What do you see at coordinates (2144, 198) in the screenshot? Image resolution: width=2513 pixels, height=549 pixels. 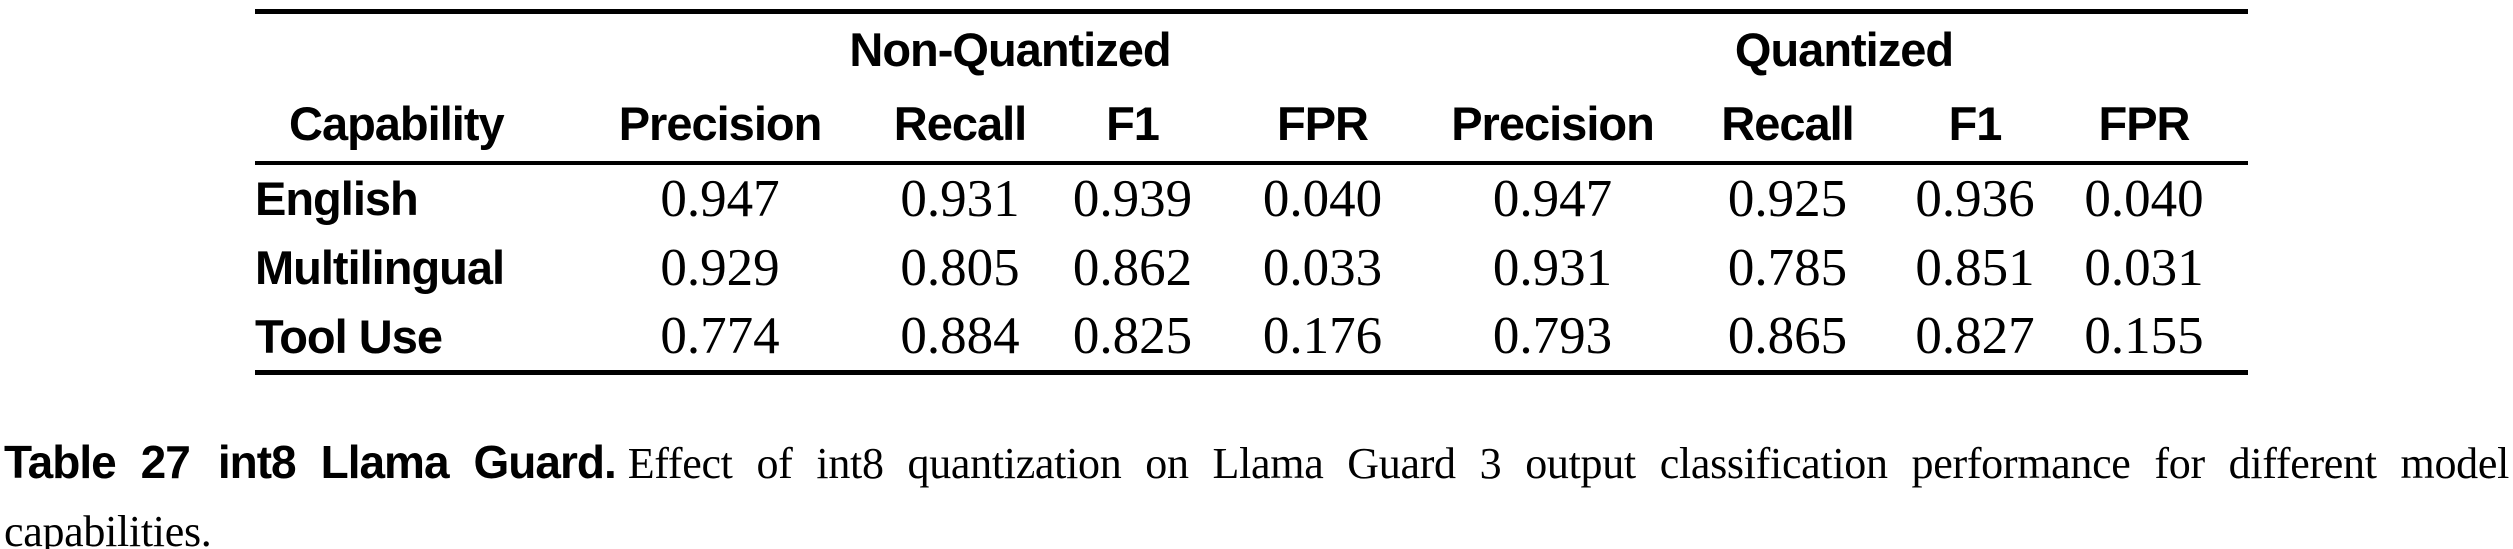 I see `cell-english-fpr-q: 0.040` at bounding box center [2144, 198].